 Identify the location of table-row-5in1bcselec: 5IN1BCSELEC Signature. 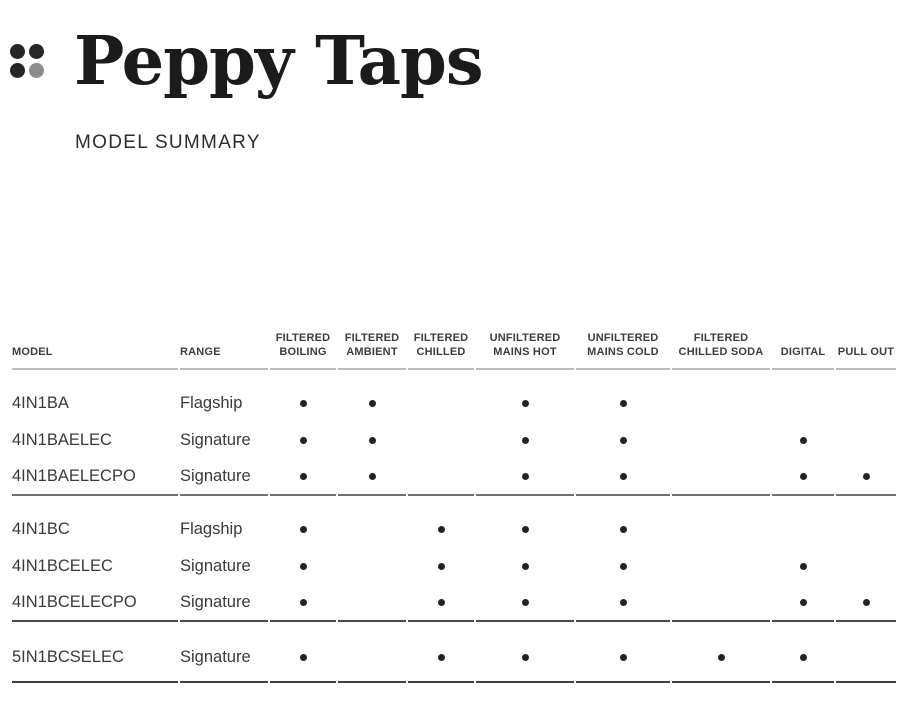
(454, 652).